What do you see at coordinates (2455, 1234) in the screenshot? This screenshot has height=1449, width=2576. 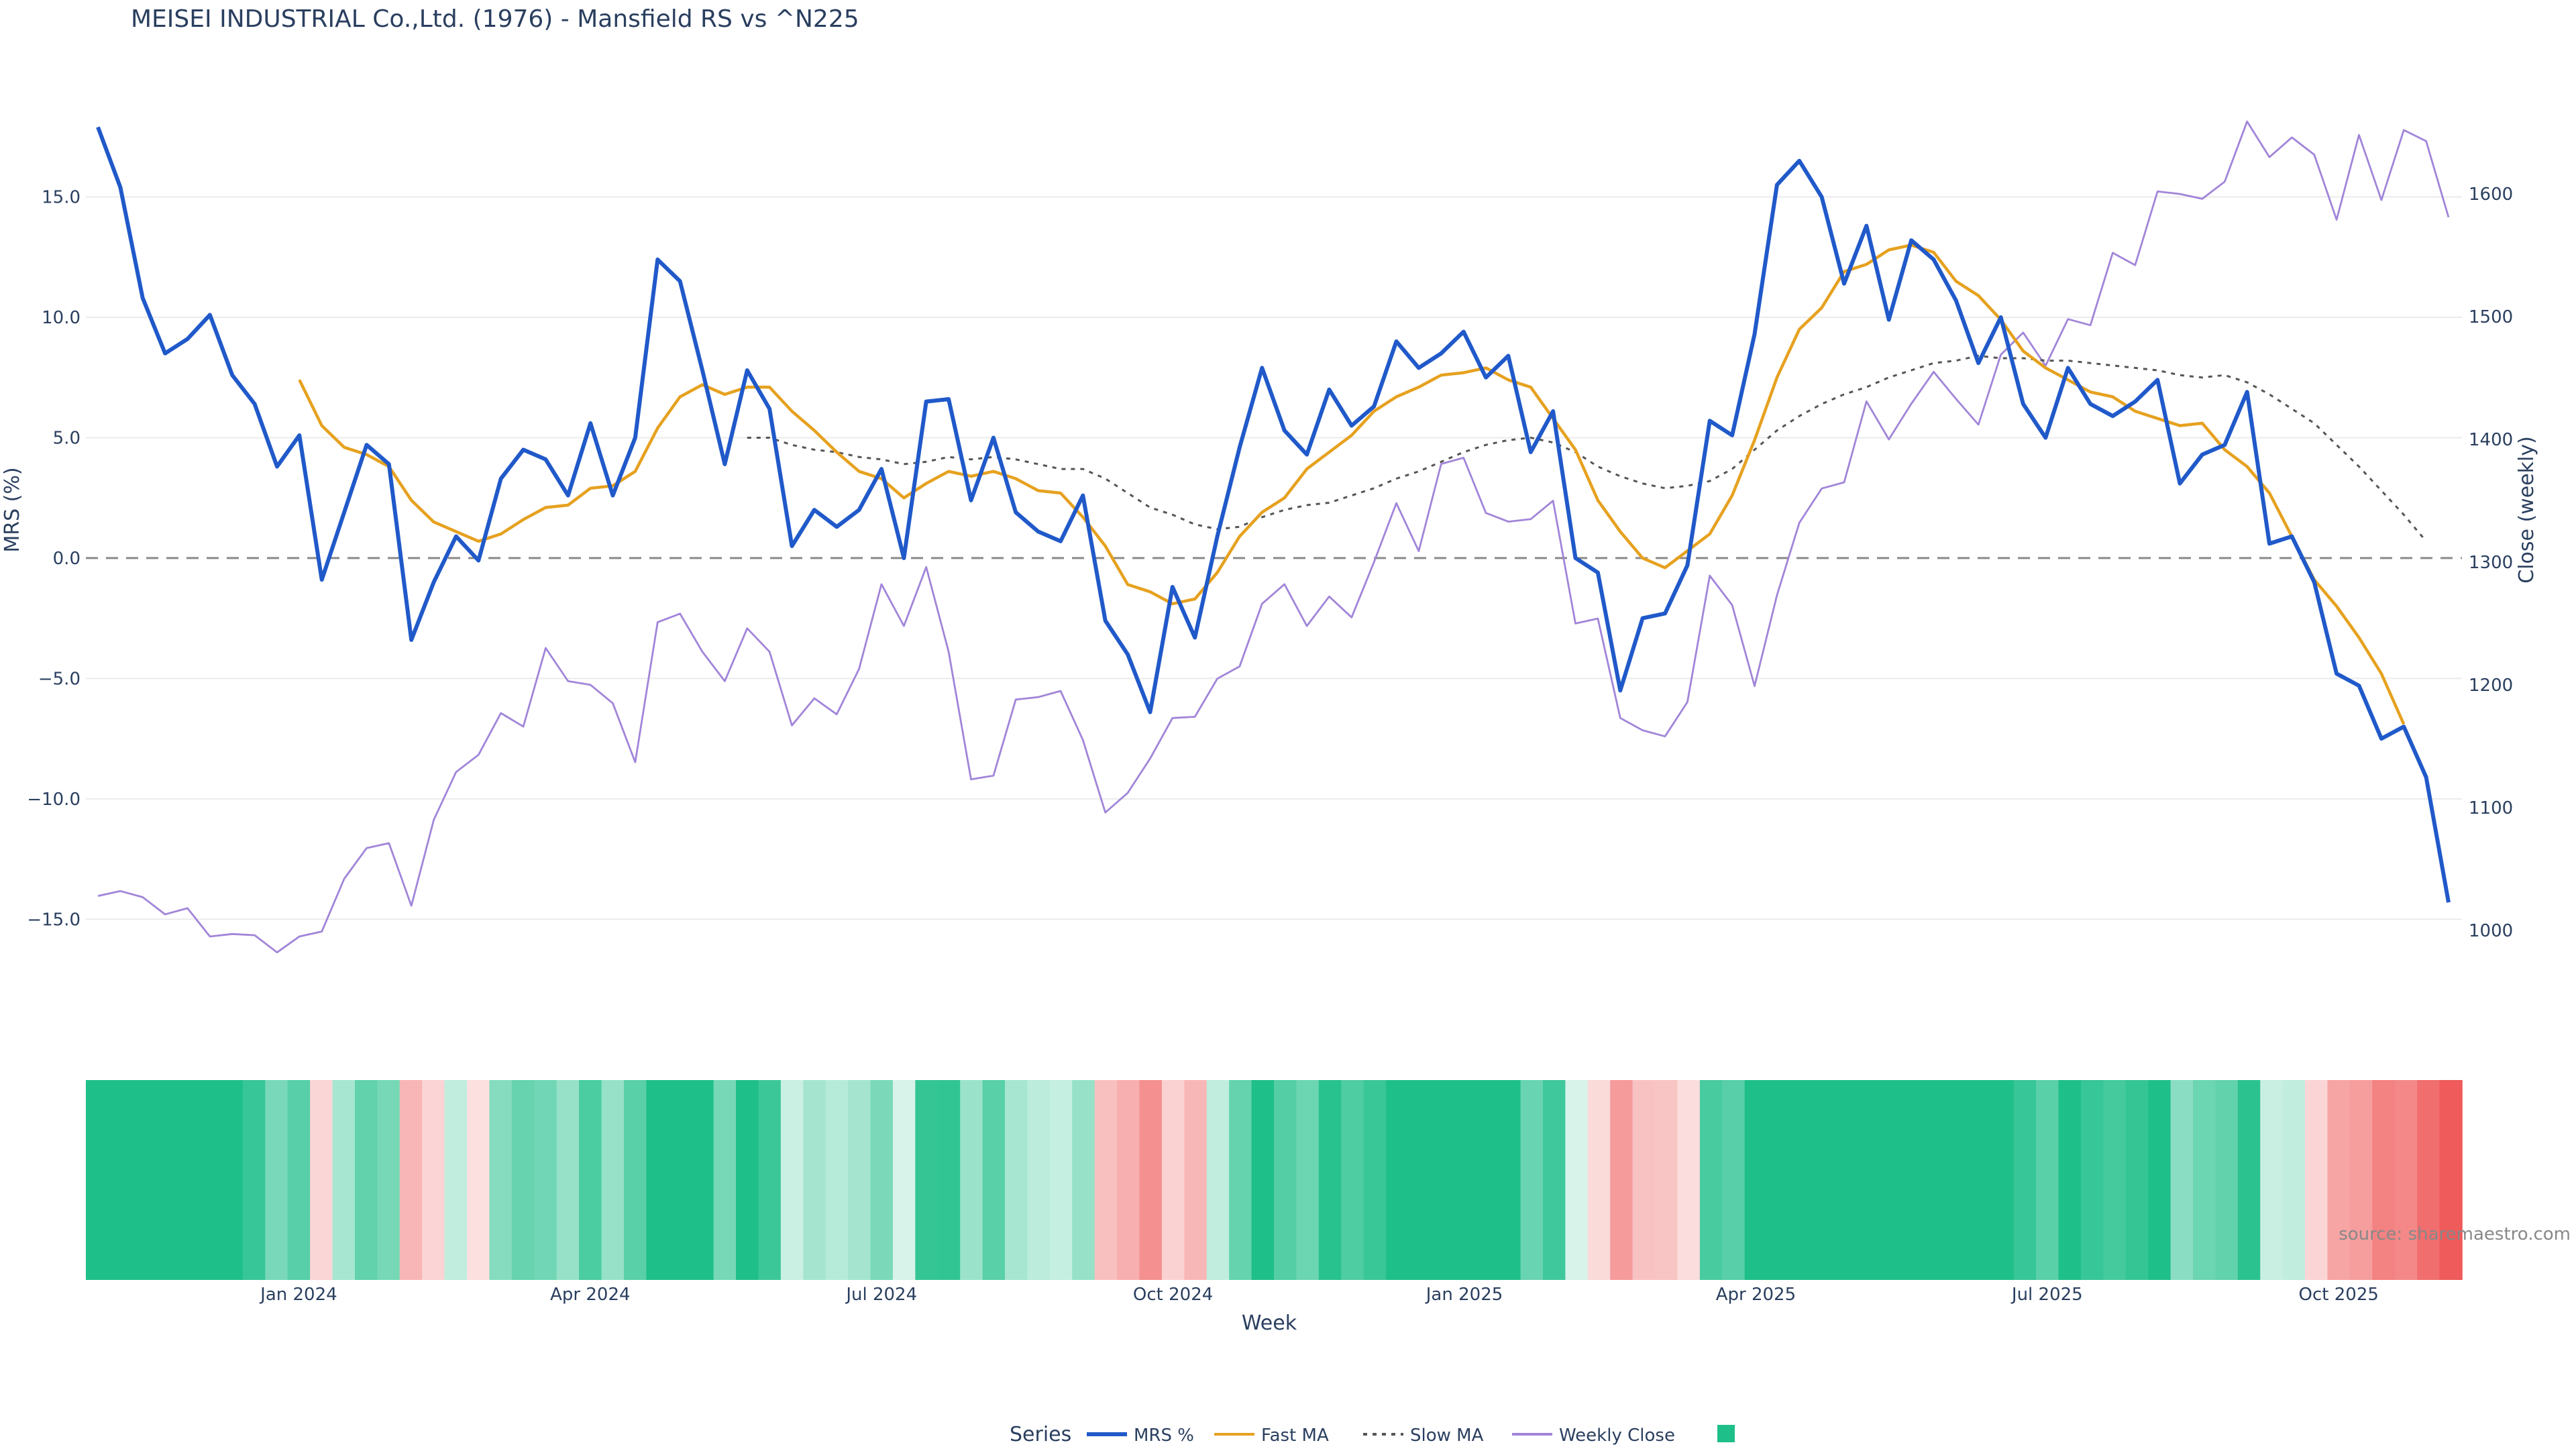 I see `source-credit: source: sharemaestro.com` at bounding box center [2455, 1234].